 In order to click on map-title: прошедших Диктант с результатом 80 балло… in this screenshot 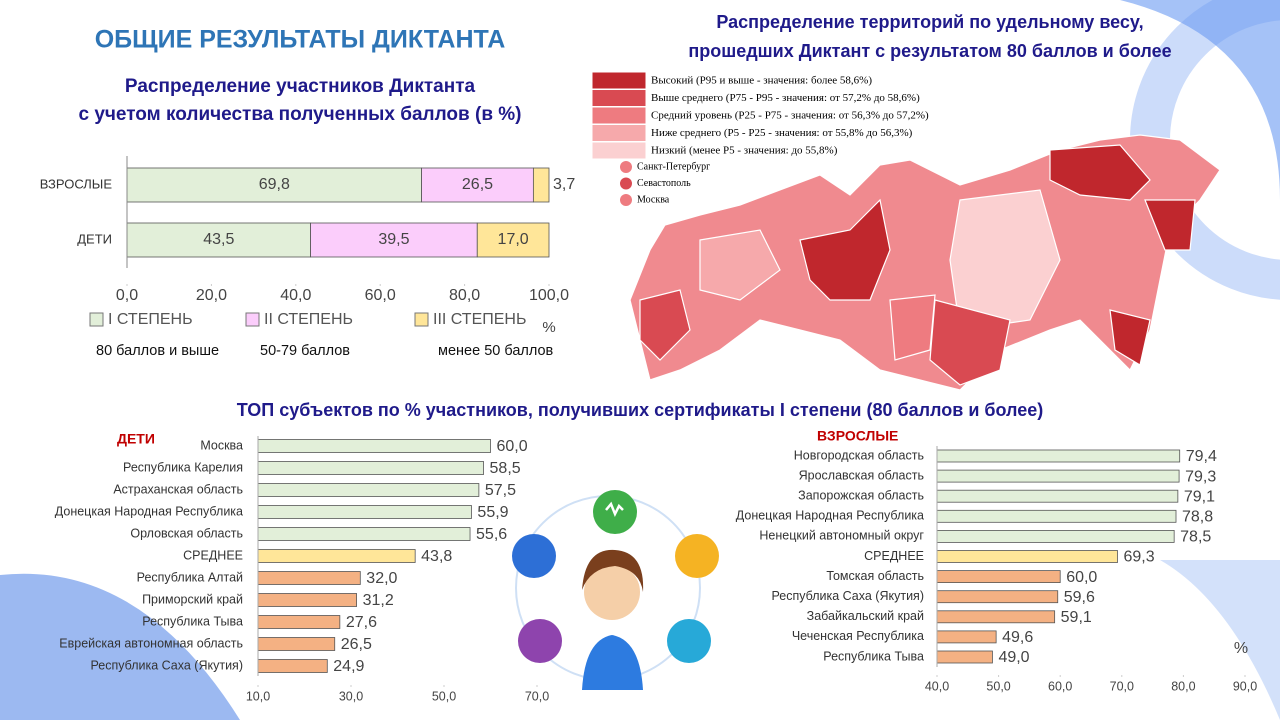, I will do `click(929, 51)`.